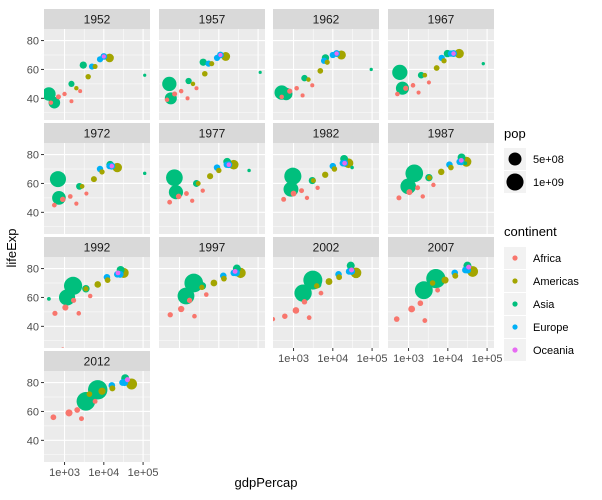  What do you see at coordinates (554, 351) in the screenshot?
I see `color-legend-label: Oceania` at bounding box center [554, 351].